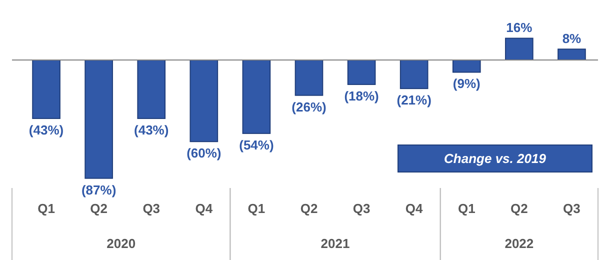  I want to click on data-label: (18%), so click(361, 96).